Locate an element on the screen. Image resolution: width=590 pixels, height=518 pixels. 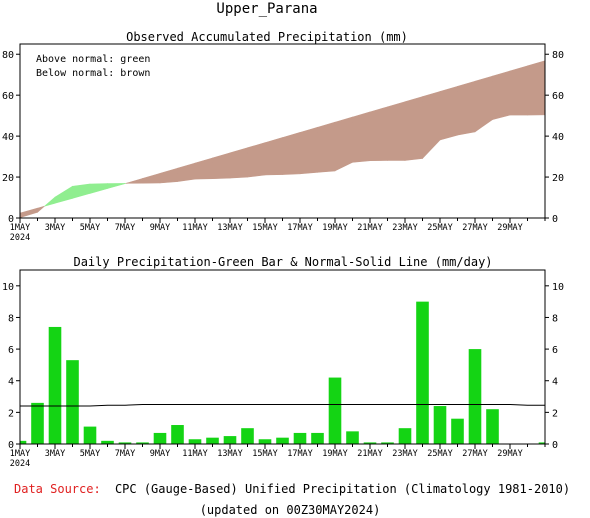
x-tick-label: 27MAY is located at coordinates (475, 454).